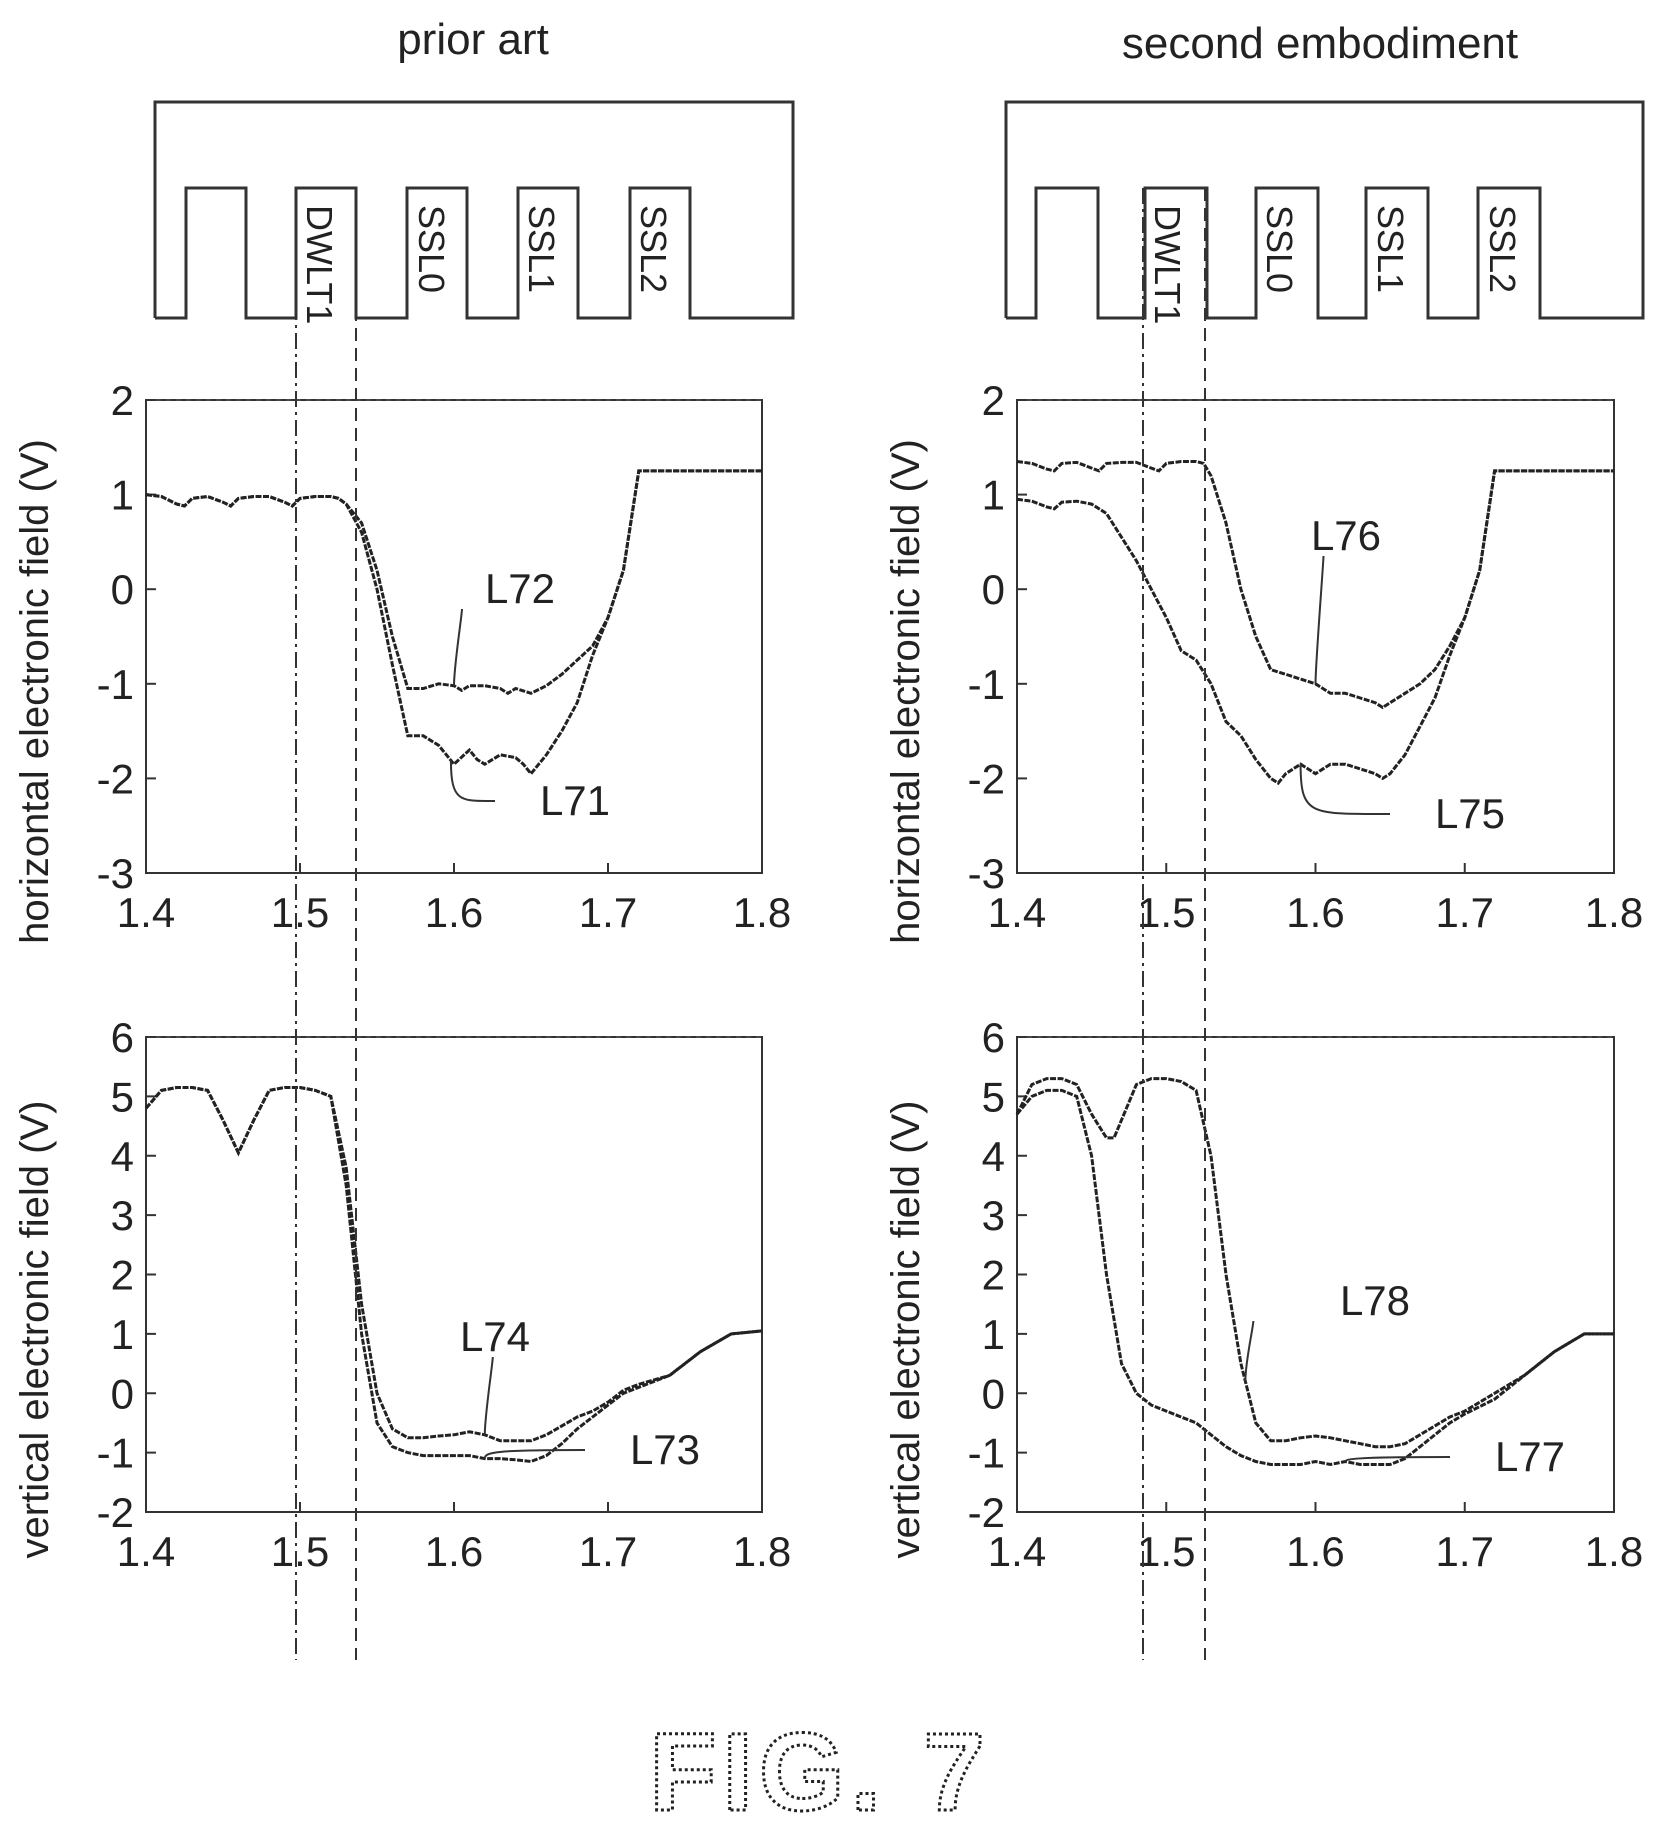  I want to click on series-line-l74, so click(453, 1264).